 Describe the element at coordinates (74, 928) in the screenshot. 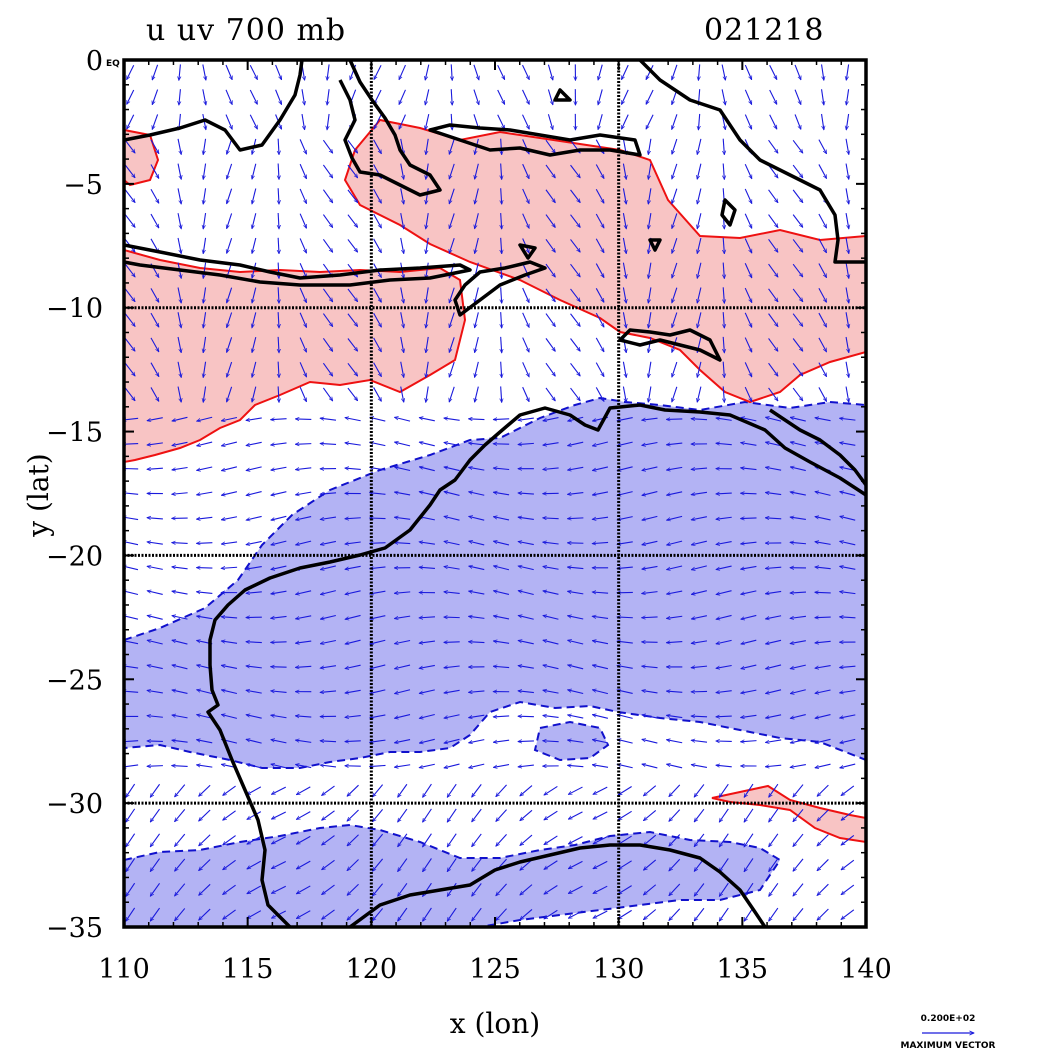

I see `y-tick-label: −35` at that location.